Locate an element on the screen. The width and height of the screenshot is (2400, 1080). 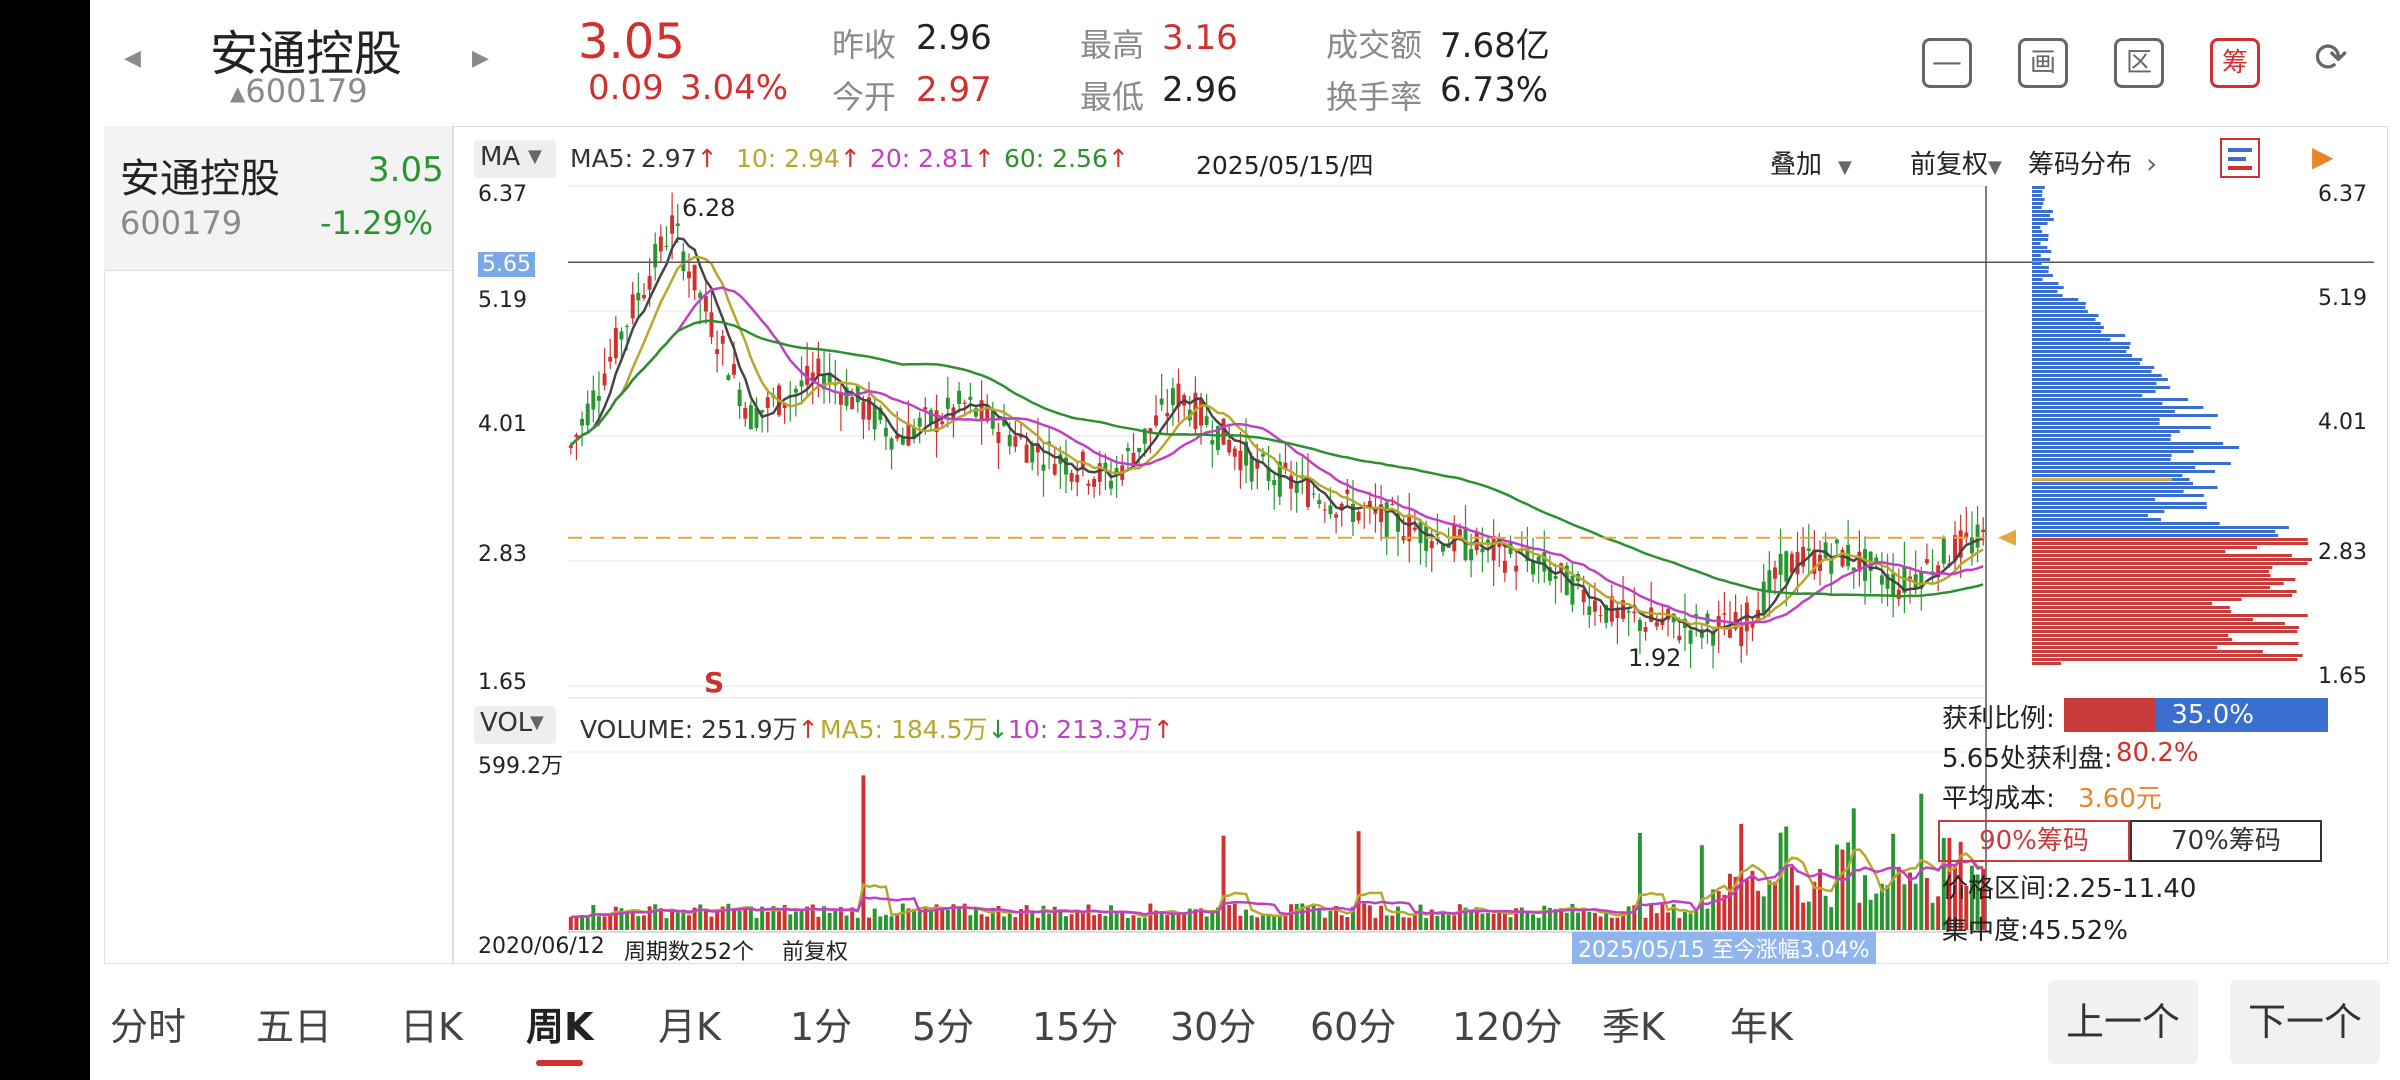
tab-4: 月K is located at coordinates (689, 1027).